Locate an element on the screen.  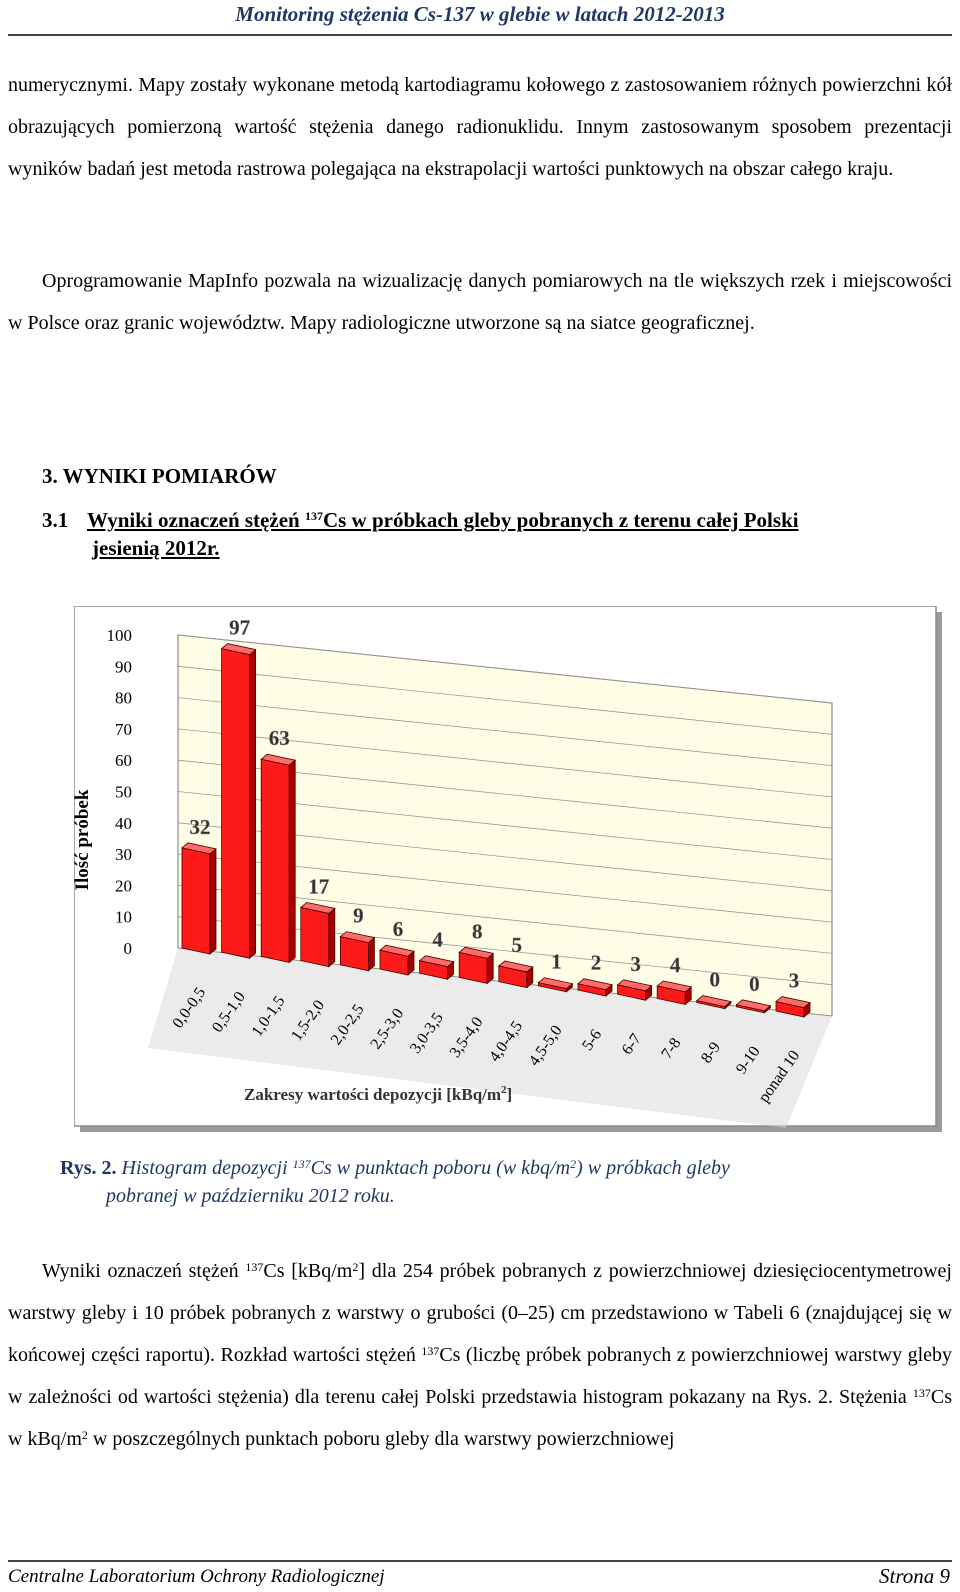
bar-value-label: 9 is located at coordinates (358, 916).